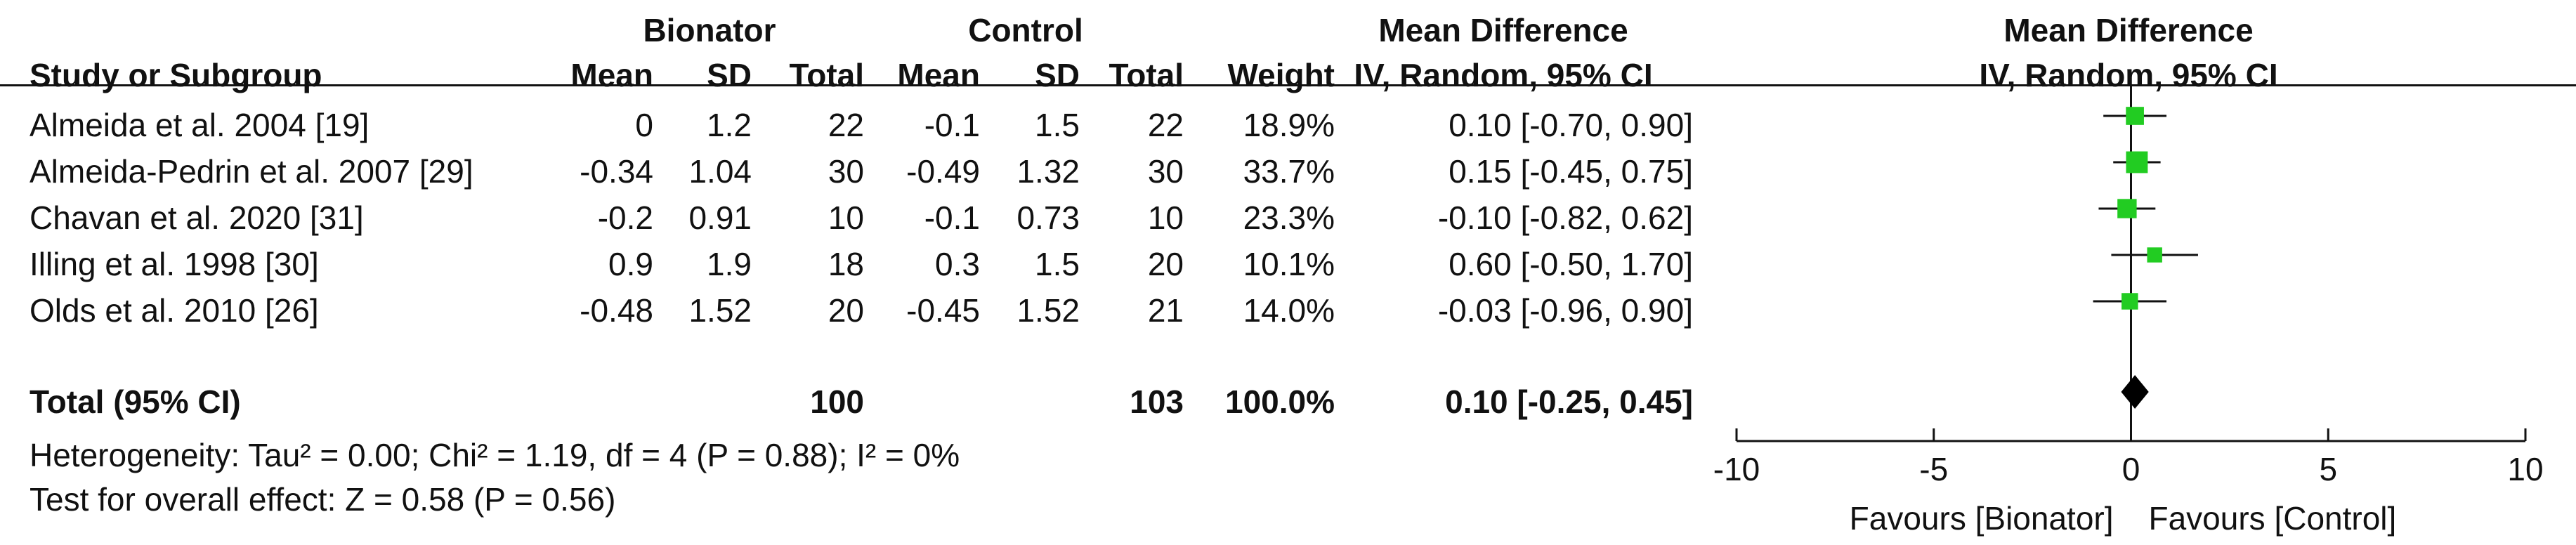 Image resolution: width=2576 pixels, height=545 pixels. Describe the element at coordinates (2525, 469) in the screenshot. I see `x-tick-label: 10` at that location.